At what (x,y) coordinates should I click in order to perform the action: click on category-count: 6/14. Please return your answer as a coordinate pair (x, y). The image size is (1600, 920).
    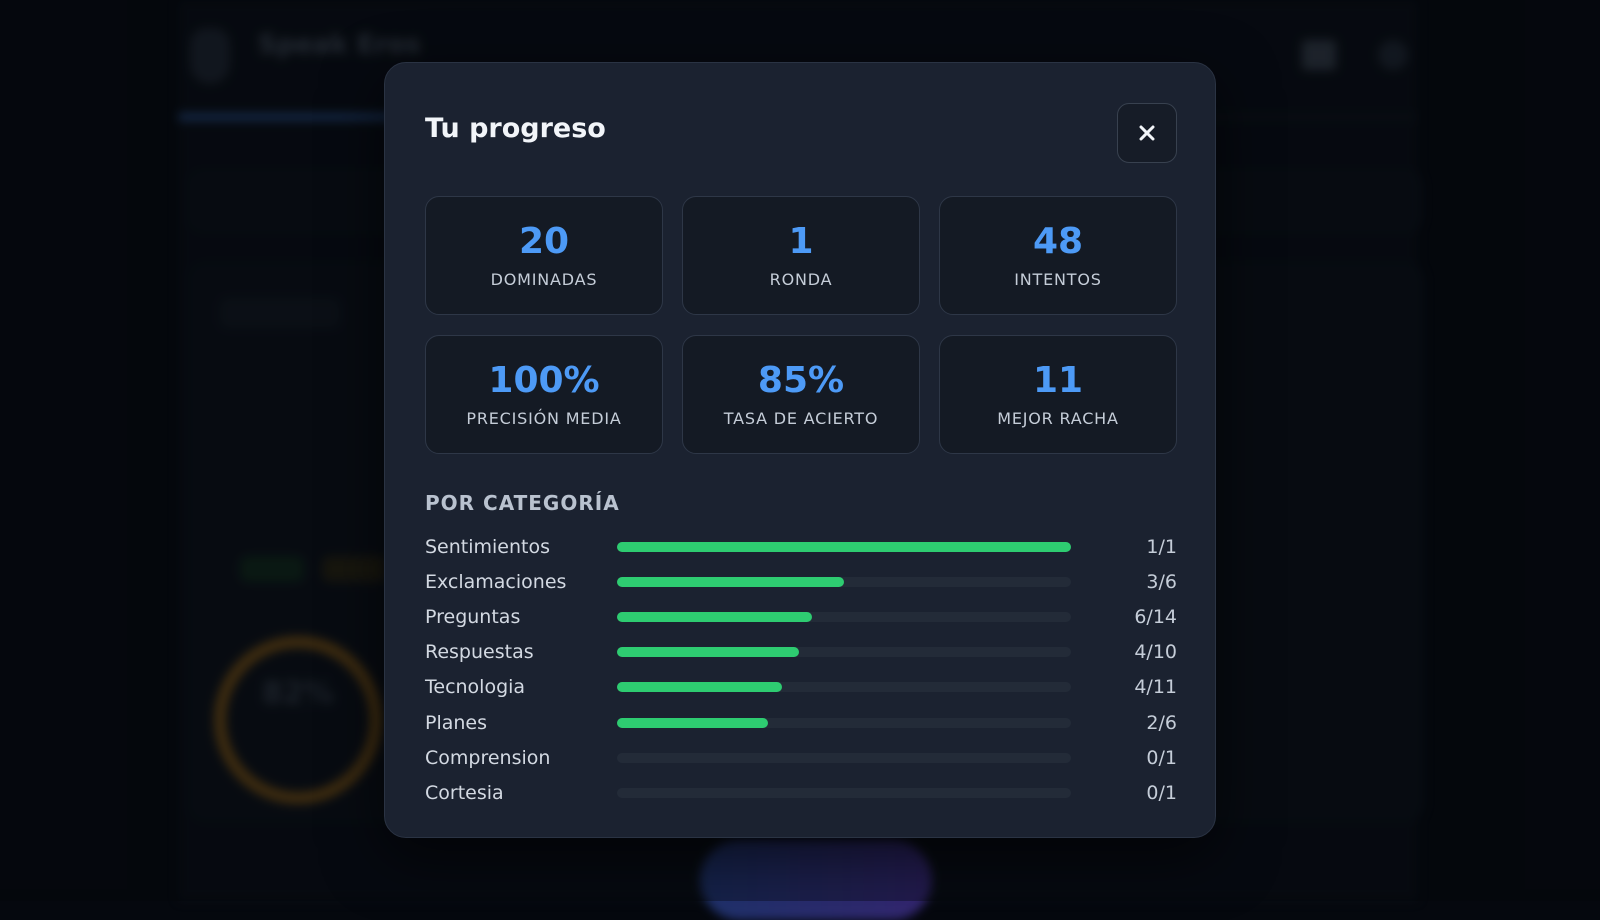
    Looking at the image, I should click on (1155, 617).